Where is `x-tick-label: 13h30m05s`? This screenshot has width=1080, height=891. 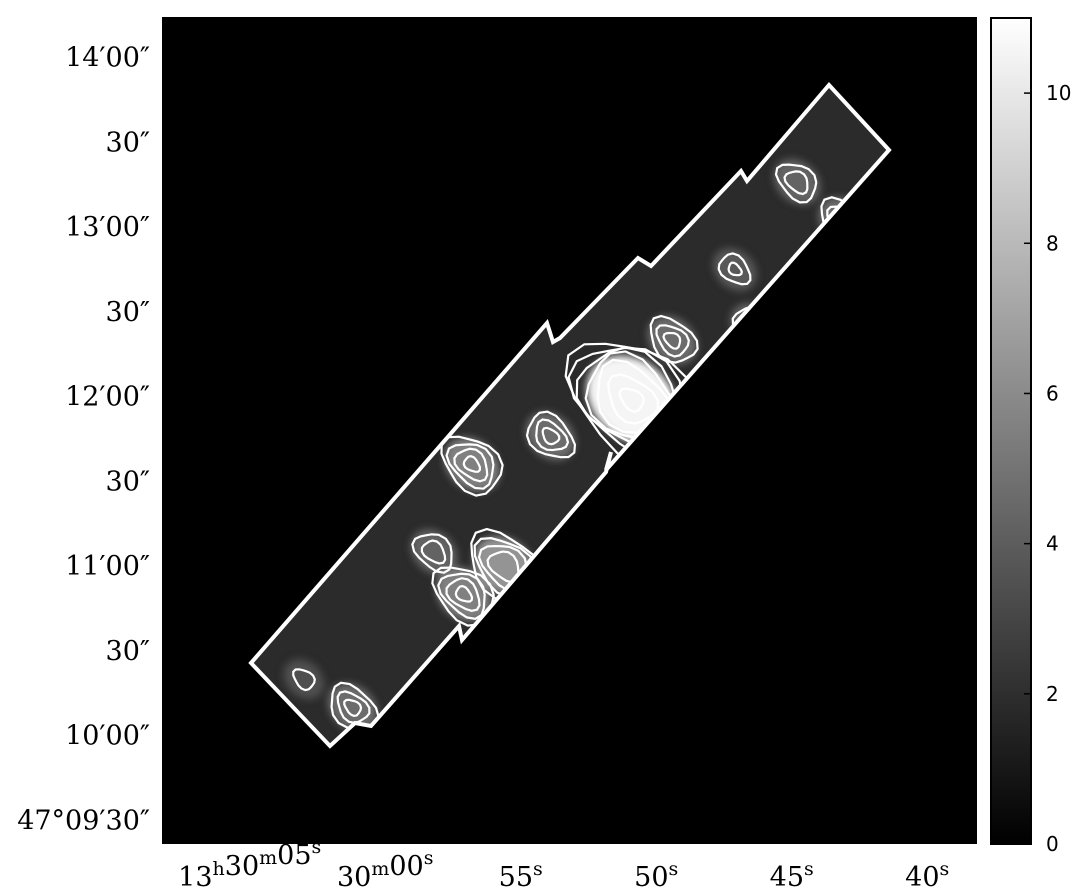 x-tick-label: 13h30m05s is located at coordinates (249, 863).